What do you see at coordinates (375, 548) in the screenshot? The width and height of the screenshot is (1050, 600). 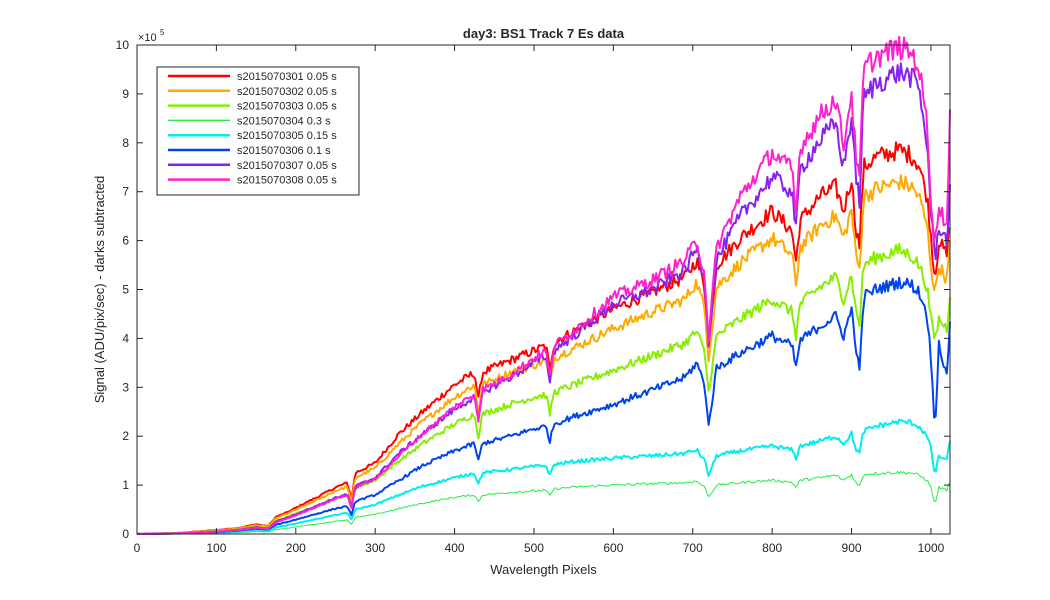 I see `x-tick-label: 300` at bounding box center [375, 548].